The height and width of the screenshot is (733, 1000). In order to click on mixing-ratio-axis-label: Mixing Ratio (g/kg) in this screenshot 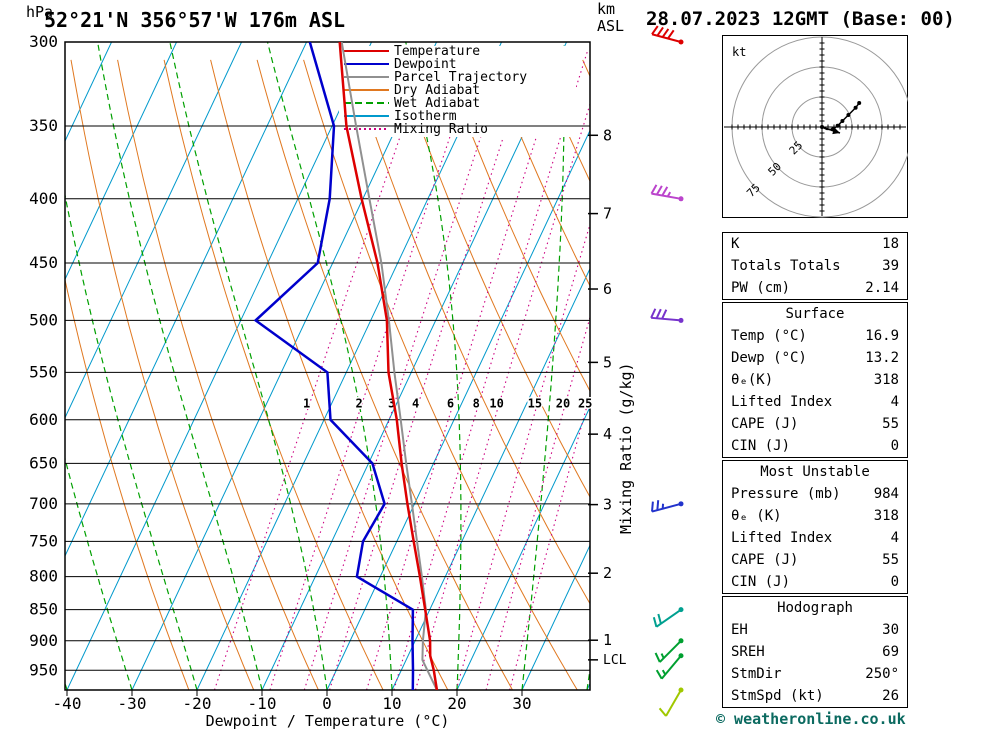, I will do `click(626, 448)`.